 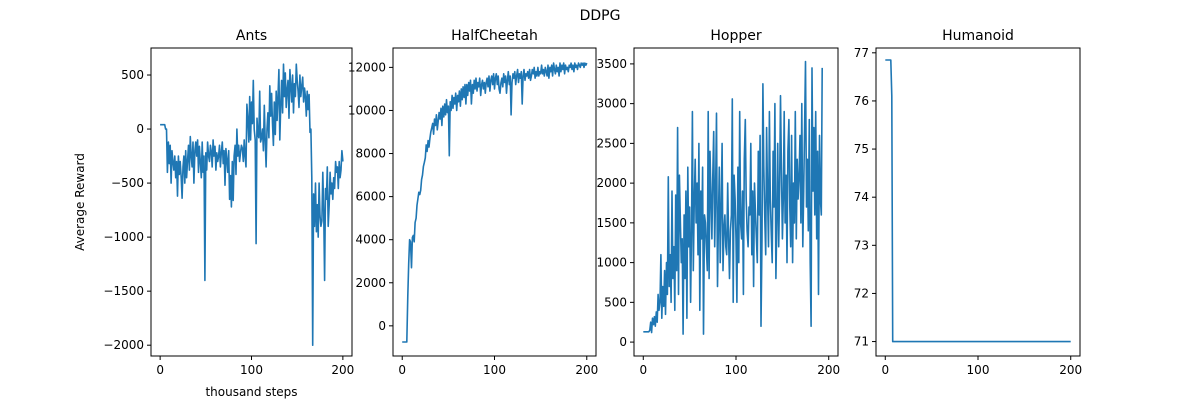 What do you see at coordinates (735, 36) in the screenshot?
I see `subplot-title: Hopper` at bounding box center [735, 36].